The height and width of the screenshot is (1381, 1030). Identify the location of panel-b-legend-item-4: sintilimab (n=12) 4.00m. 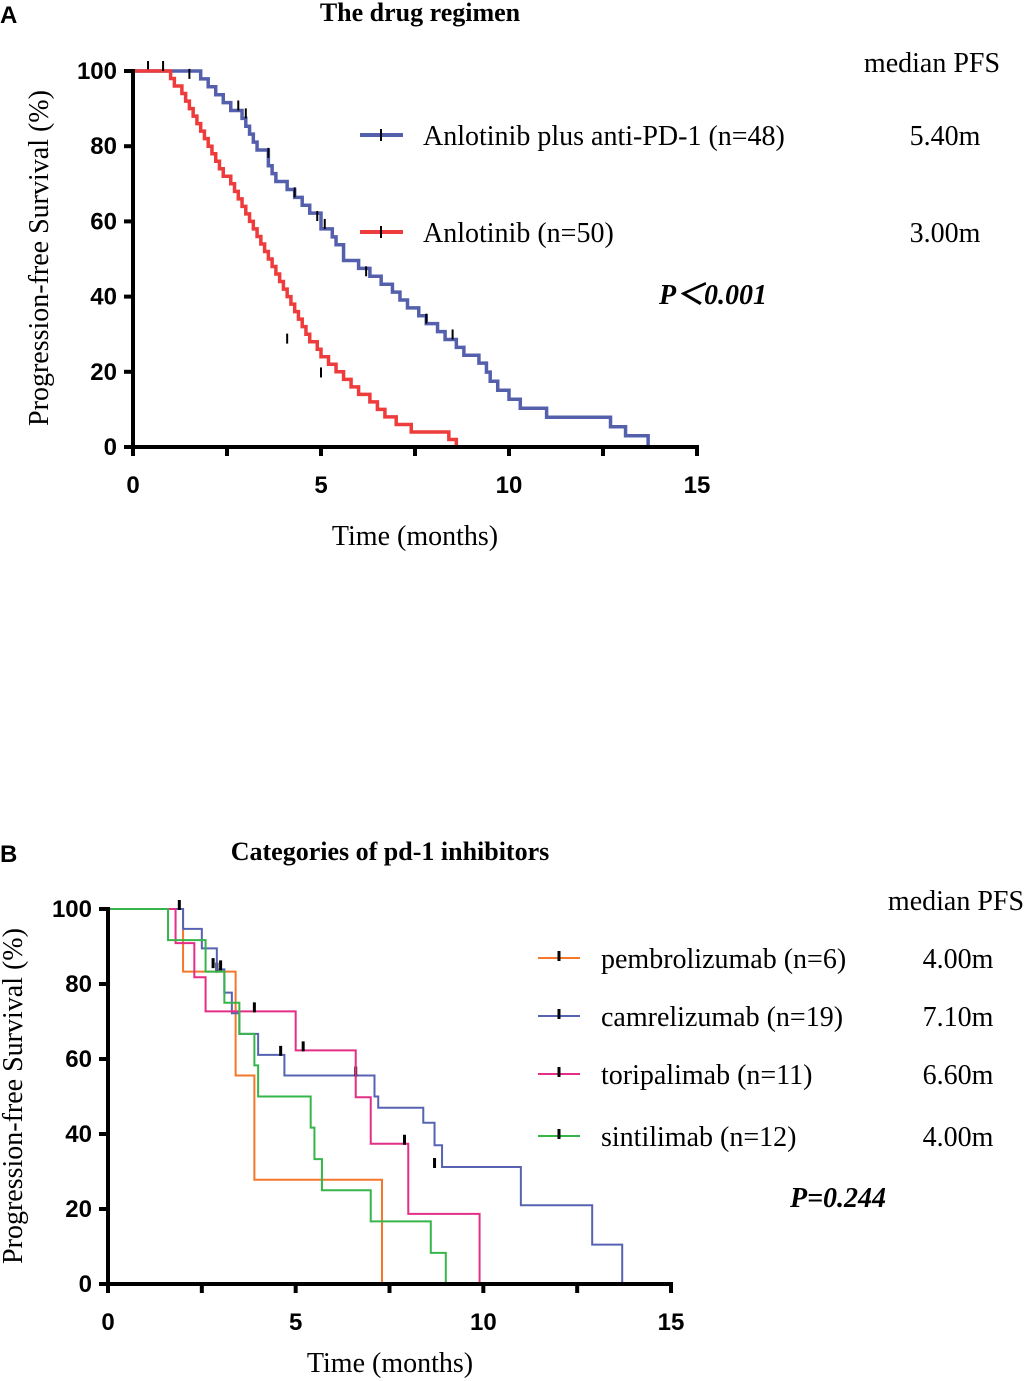
(766, 1137).